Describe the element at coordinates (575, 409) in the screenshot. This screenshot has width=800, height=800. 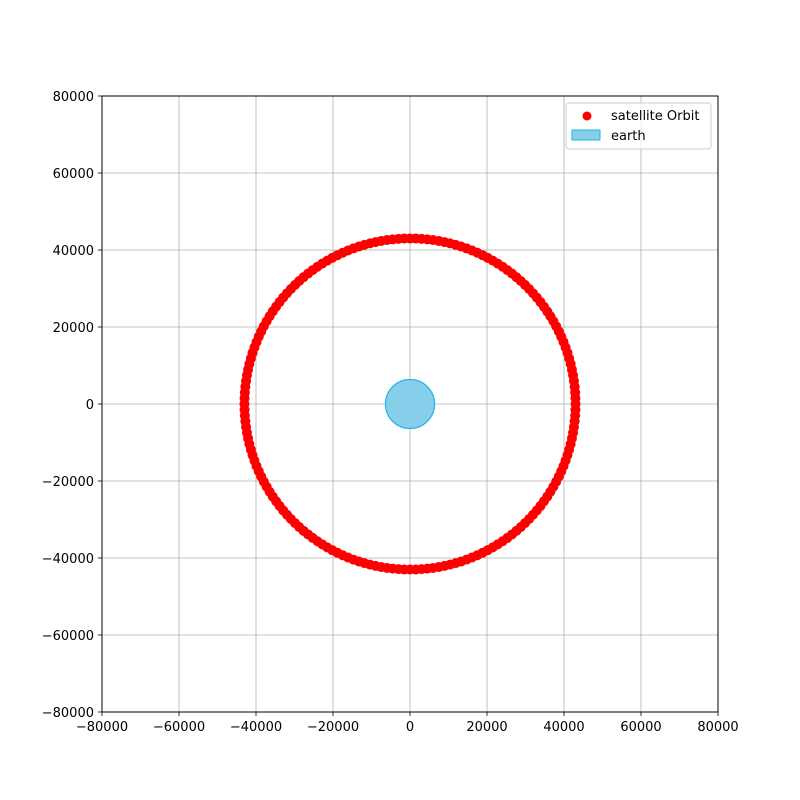
I see `orbit-point` at that location.